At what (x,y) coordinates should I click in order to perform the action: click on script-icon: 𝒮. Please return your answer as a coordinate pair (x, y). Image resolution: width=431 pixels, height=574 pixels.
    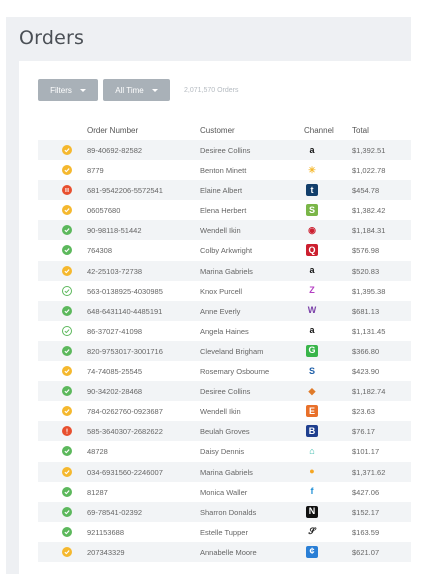
    Looking at the image, I should click on (312, 531).